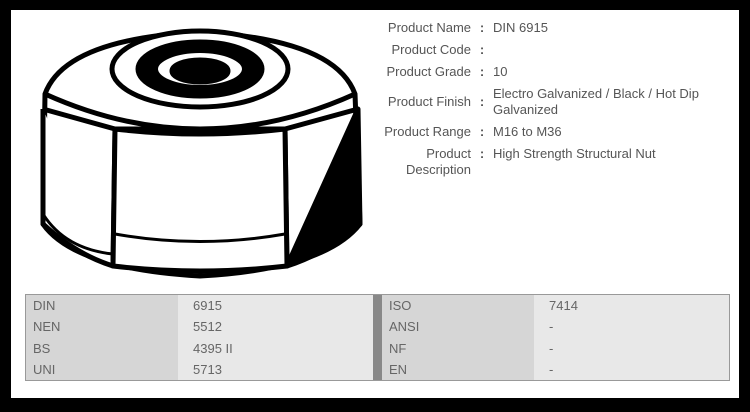  I want to click on standards-left: DIN 6915 NEN 5512 BS 4395 II UNI 5713, so click(199, 337).